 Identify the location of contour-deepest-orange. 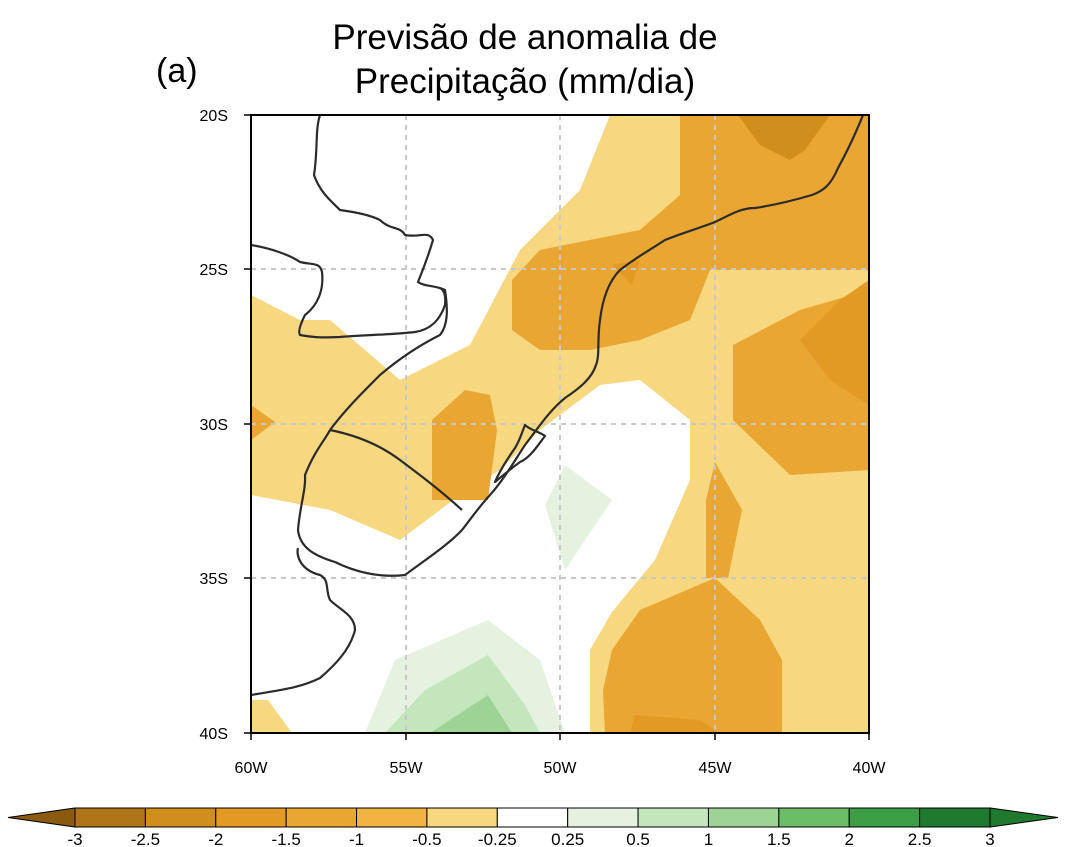
(784, 137).